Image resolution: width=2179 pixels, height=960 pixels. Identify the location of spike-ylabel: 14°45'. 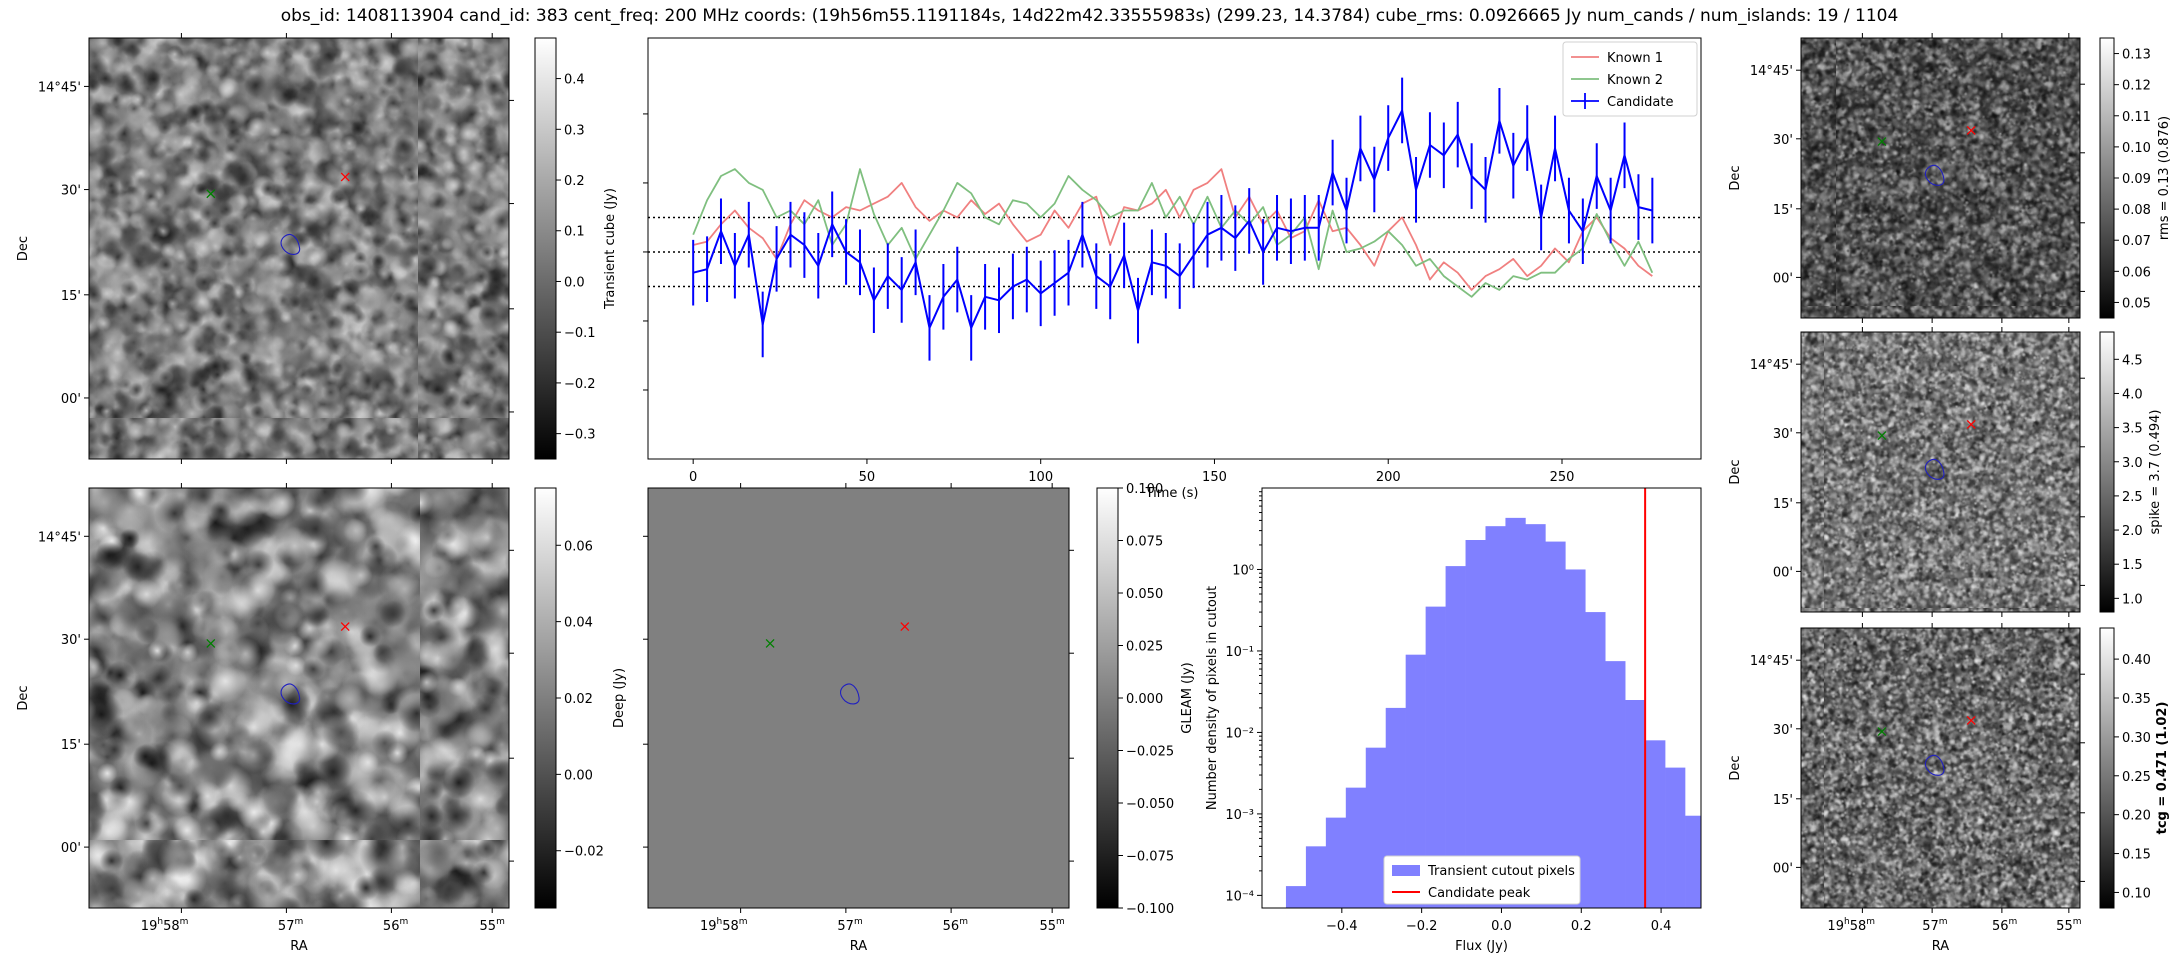
(1771, 365).